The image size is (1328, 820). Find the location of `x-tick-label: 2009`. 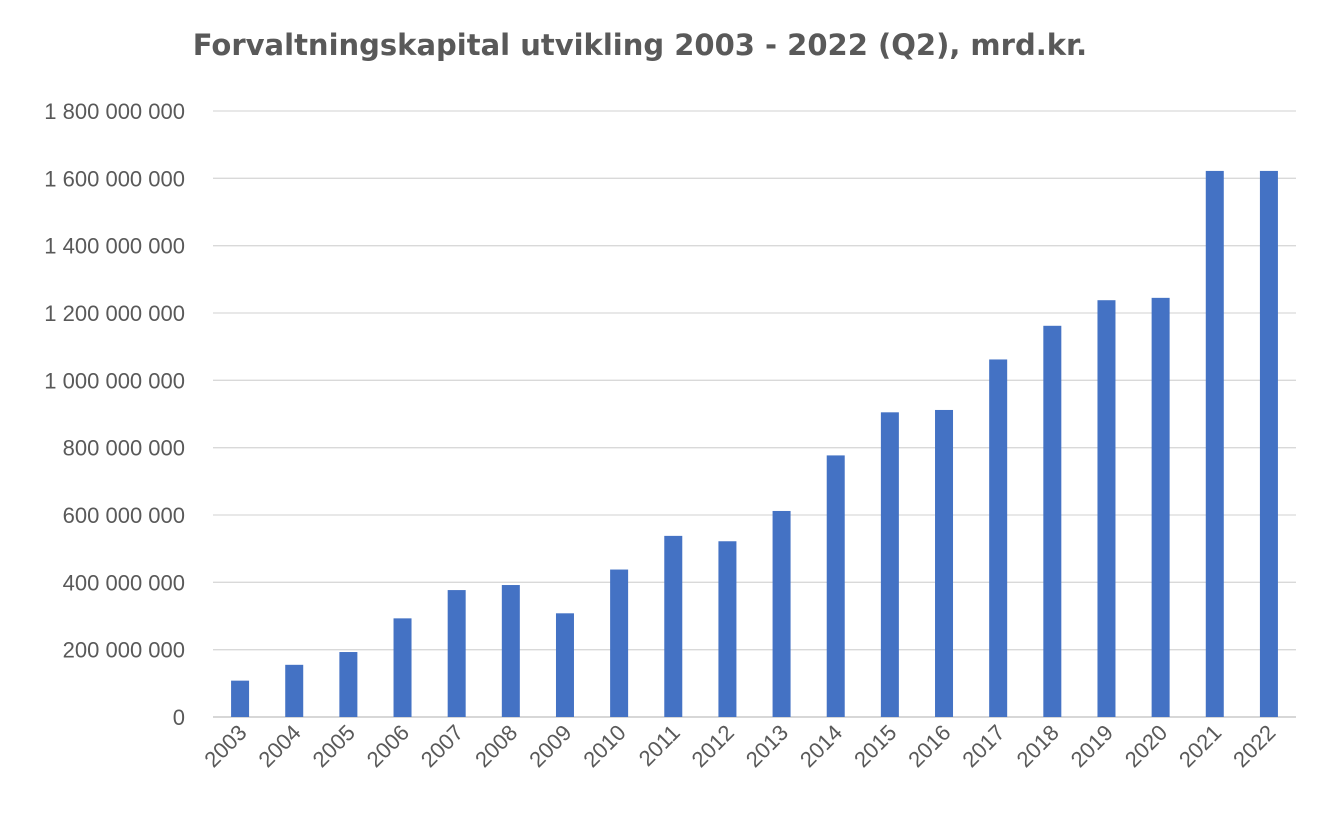

x-tick-label: 2009 is located at coordinates (550, 746).